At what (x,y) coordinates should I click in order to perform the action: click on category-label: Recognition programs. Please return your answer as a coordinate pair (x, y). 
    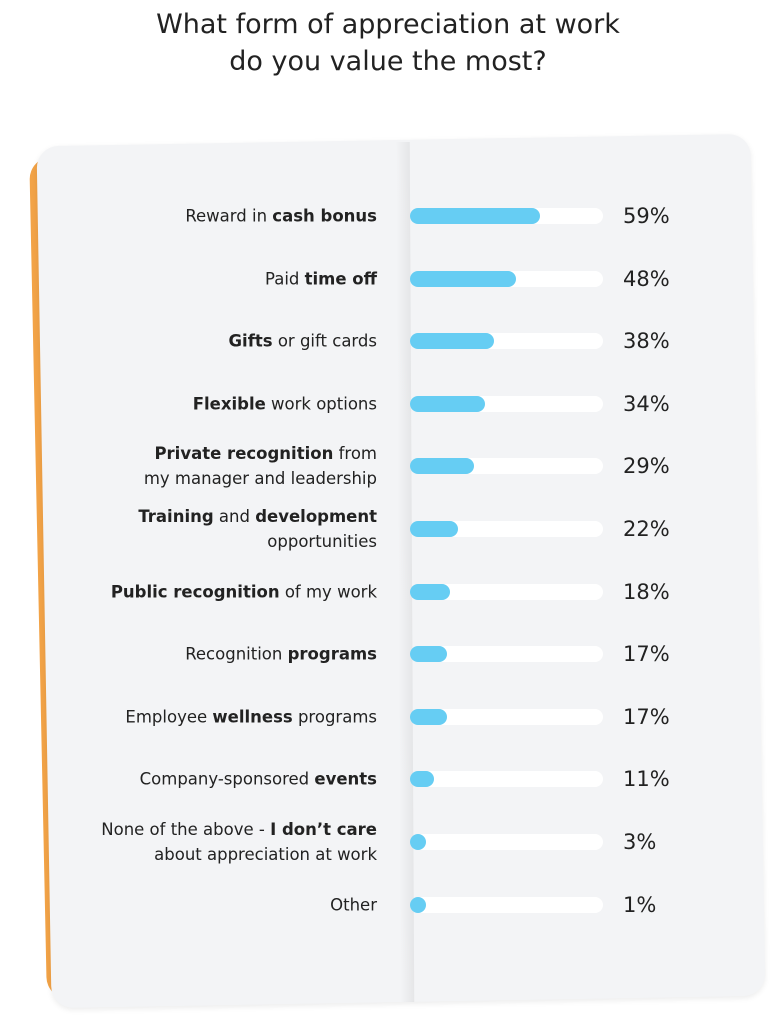
    Looking at the image, I should click on (281, 654).